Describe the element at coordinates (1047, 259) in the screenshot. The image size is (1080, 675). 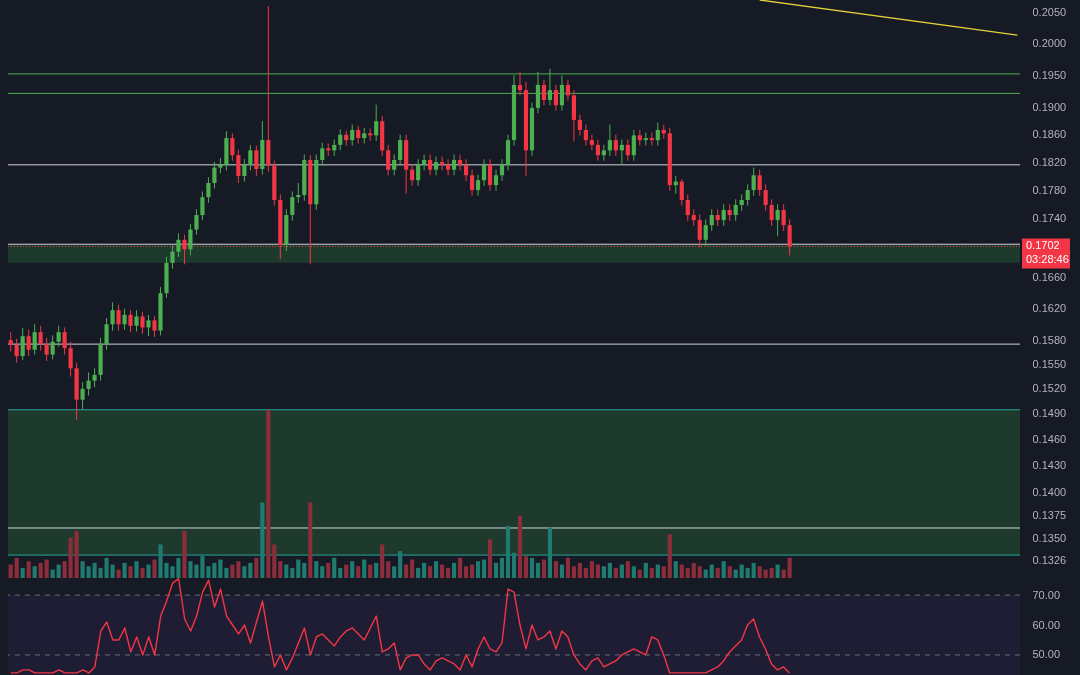
I see `text: 03:28:46` at that location.